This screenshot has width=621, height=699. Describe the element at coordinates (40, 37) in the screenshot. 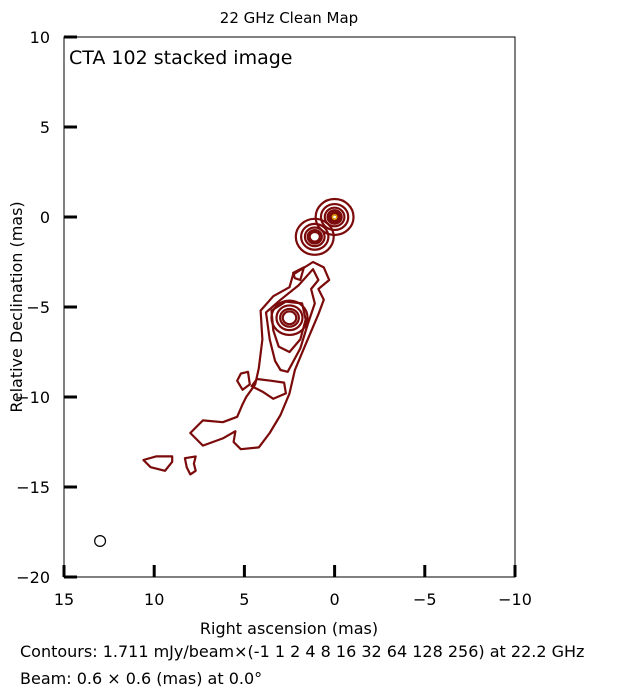

I see `y-tick-label: 10` at that location.